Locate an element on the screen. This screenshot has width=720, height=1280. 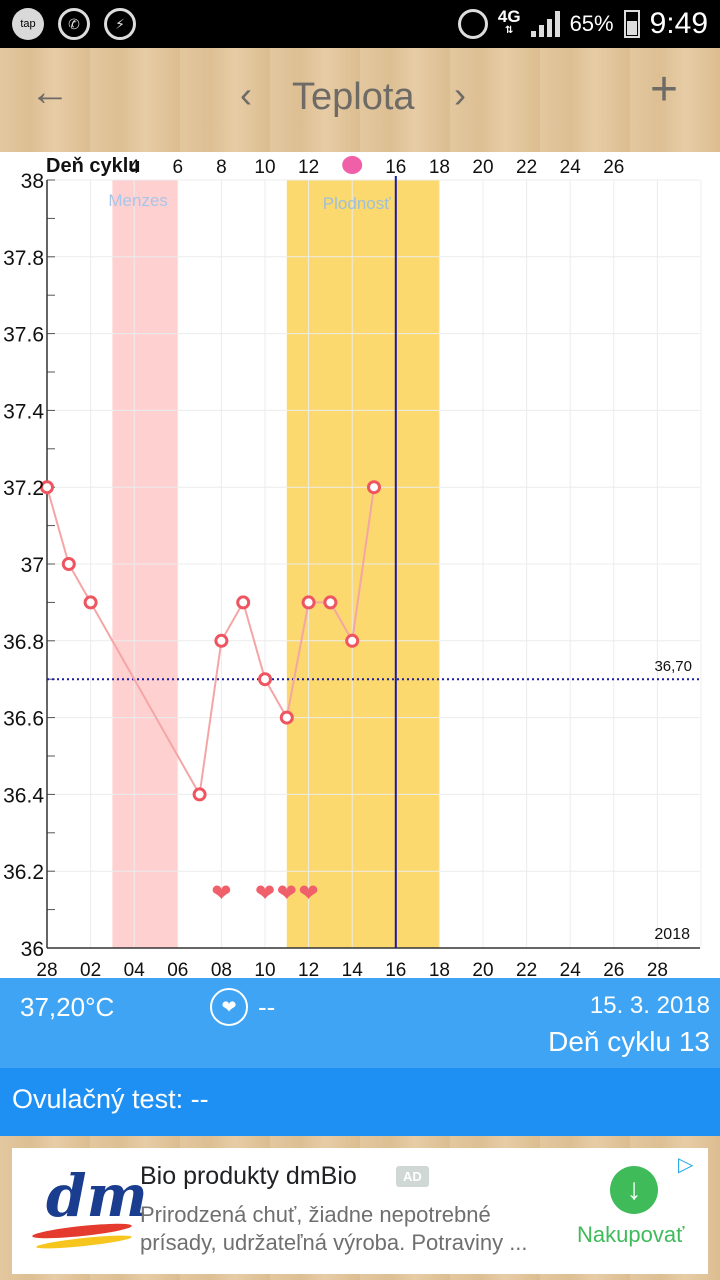
app-toolbar: ← ‹ Teplota › + is located at coordinates (360, 101).